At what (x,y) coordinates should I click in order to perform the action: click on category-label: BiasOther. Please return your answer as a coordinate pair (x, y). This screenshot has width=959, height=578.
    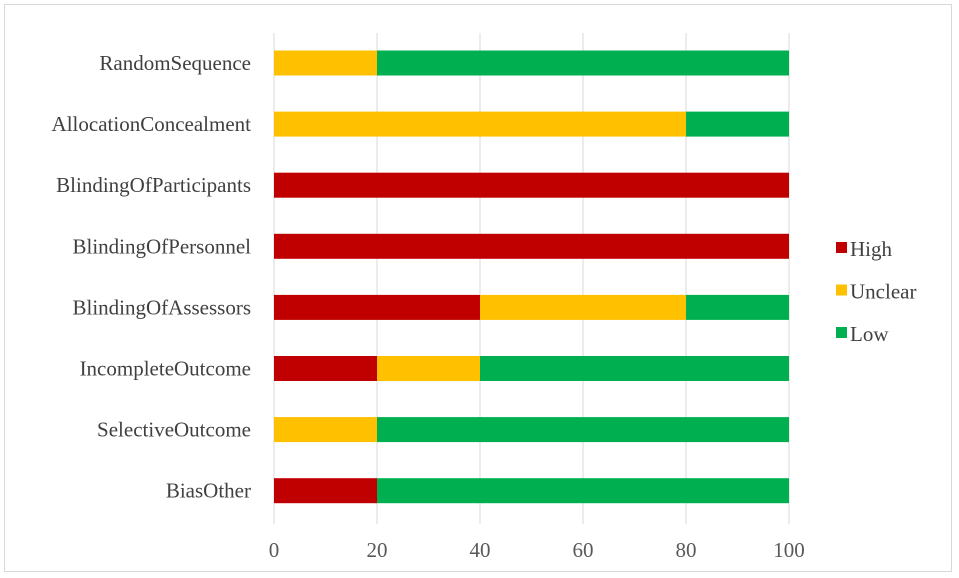
    Looking at the image, I should click on (208, 491).